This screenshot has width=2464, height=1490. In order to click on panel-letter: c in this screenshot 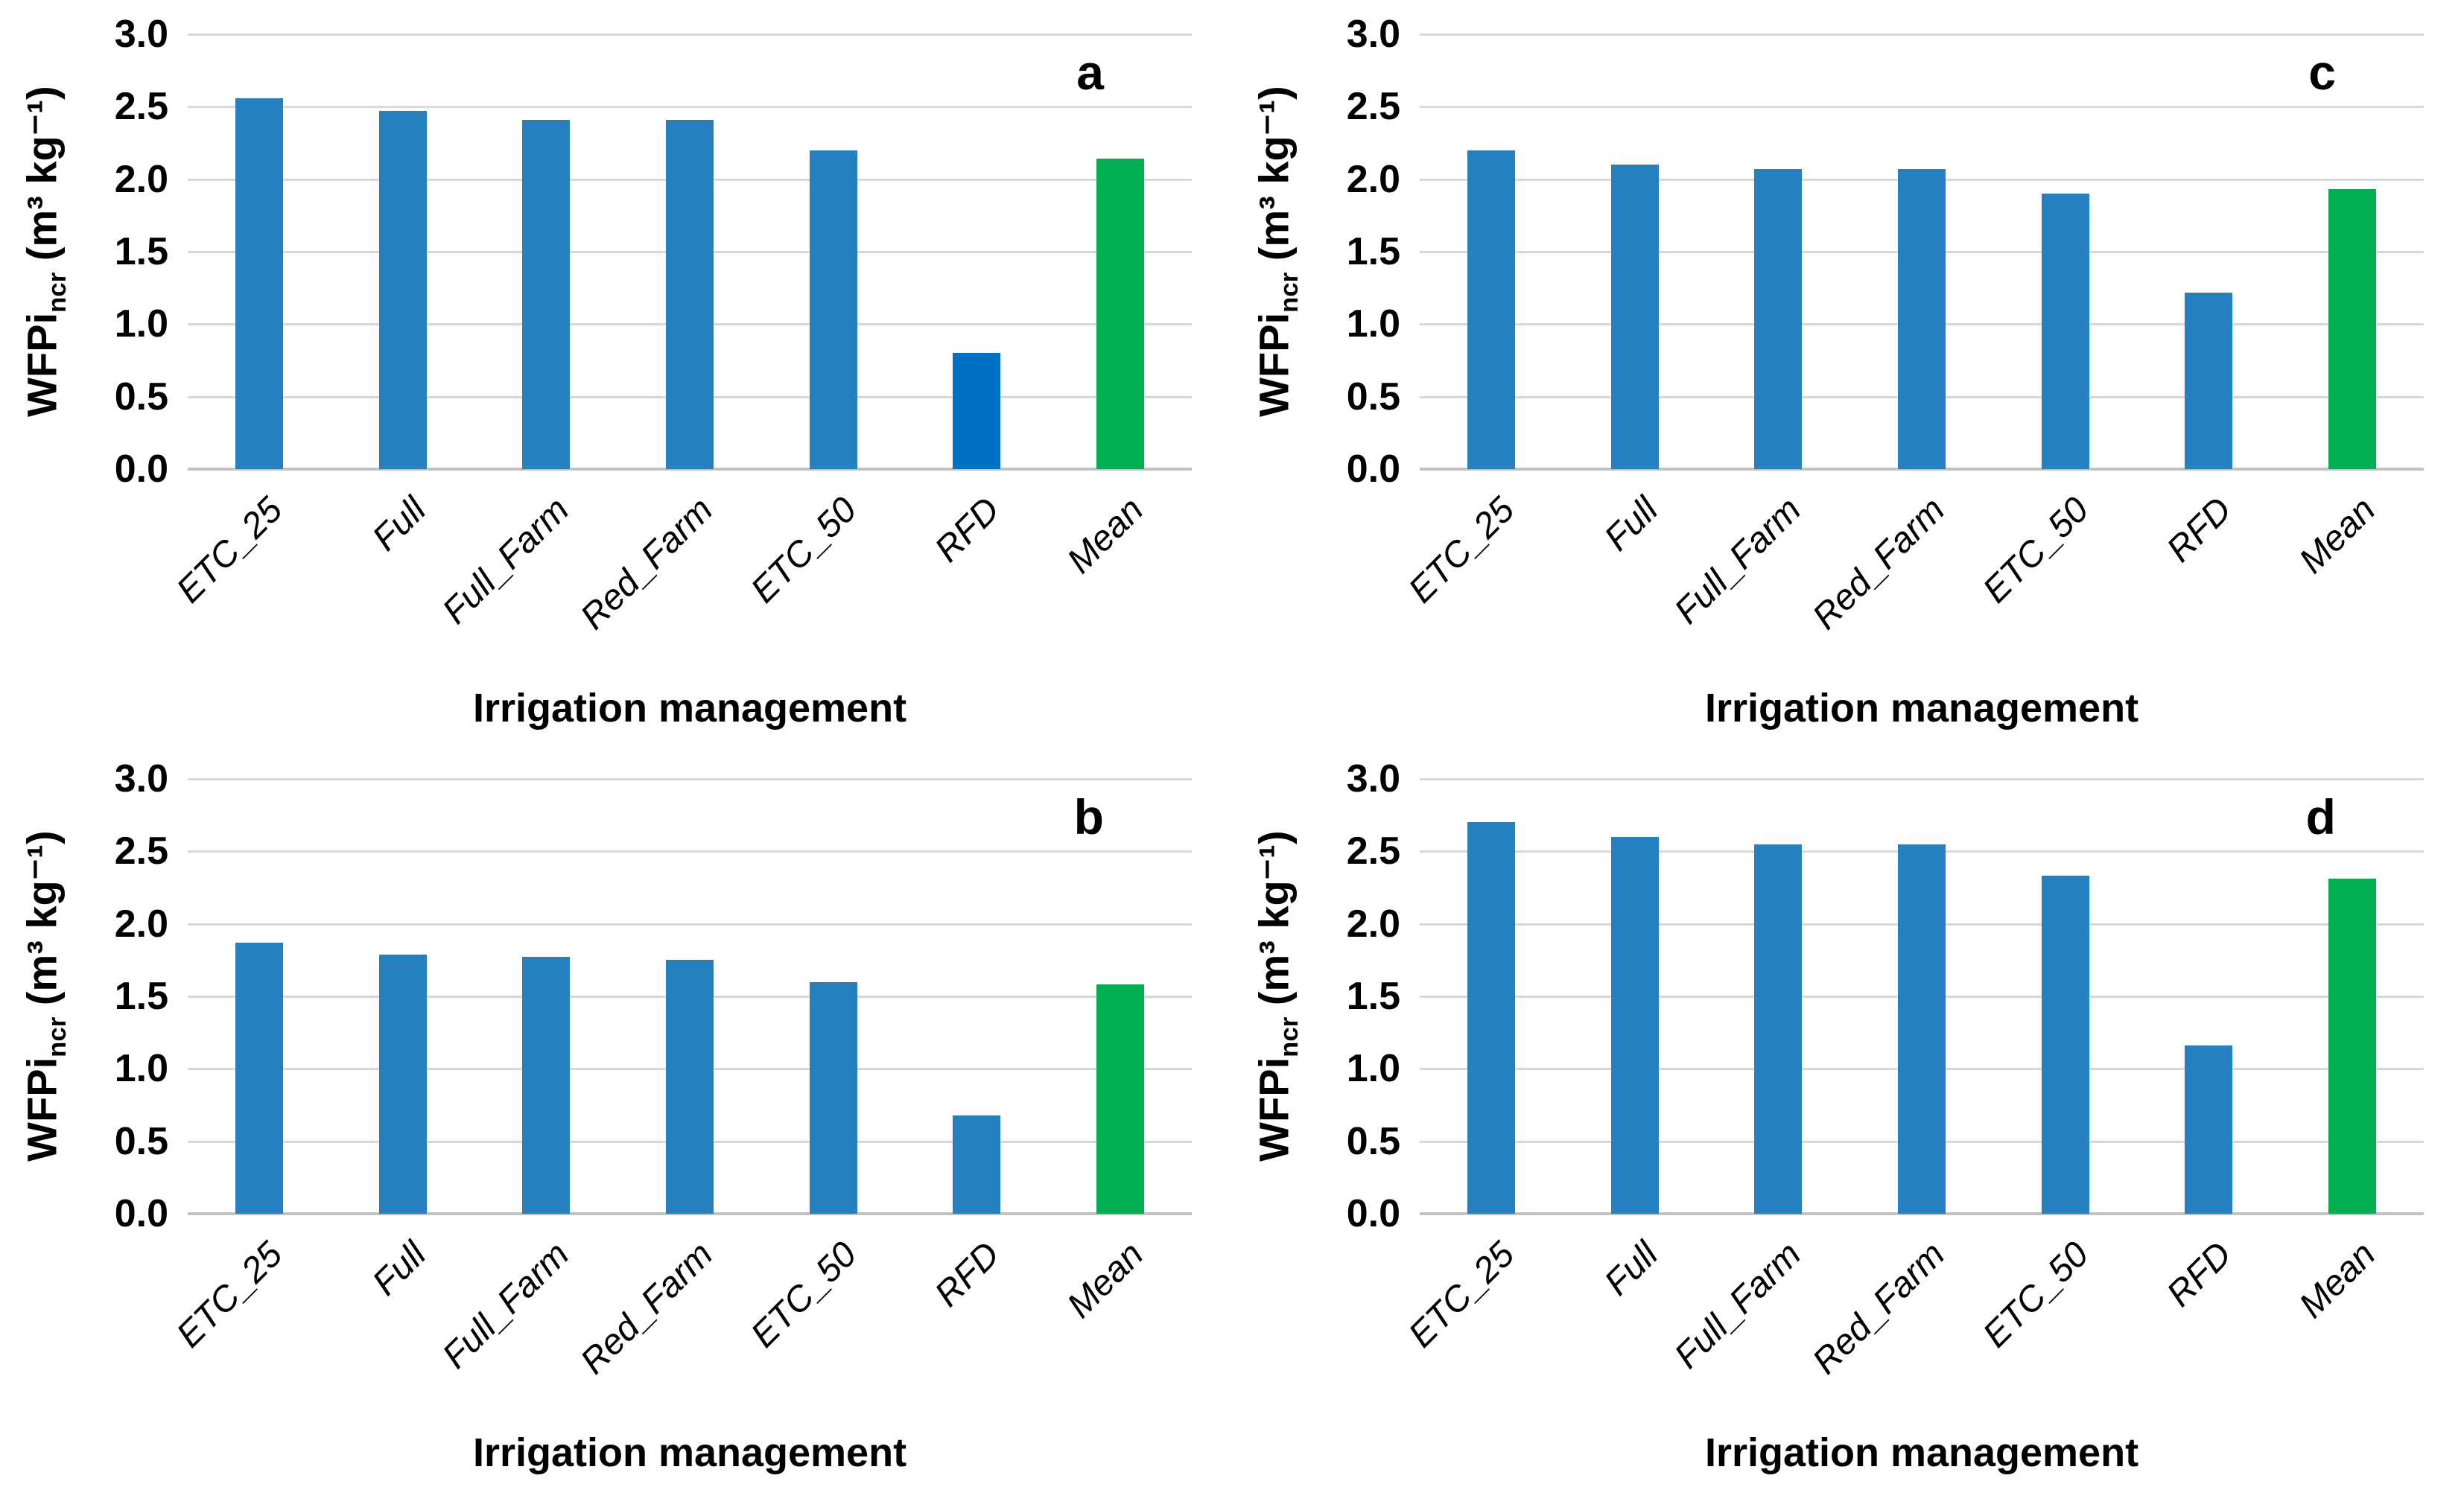, I will do `click(2322, 72)`.